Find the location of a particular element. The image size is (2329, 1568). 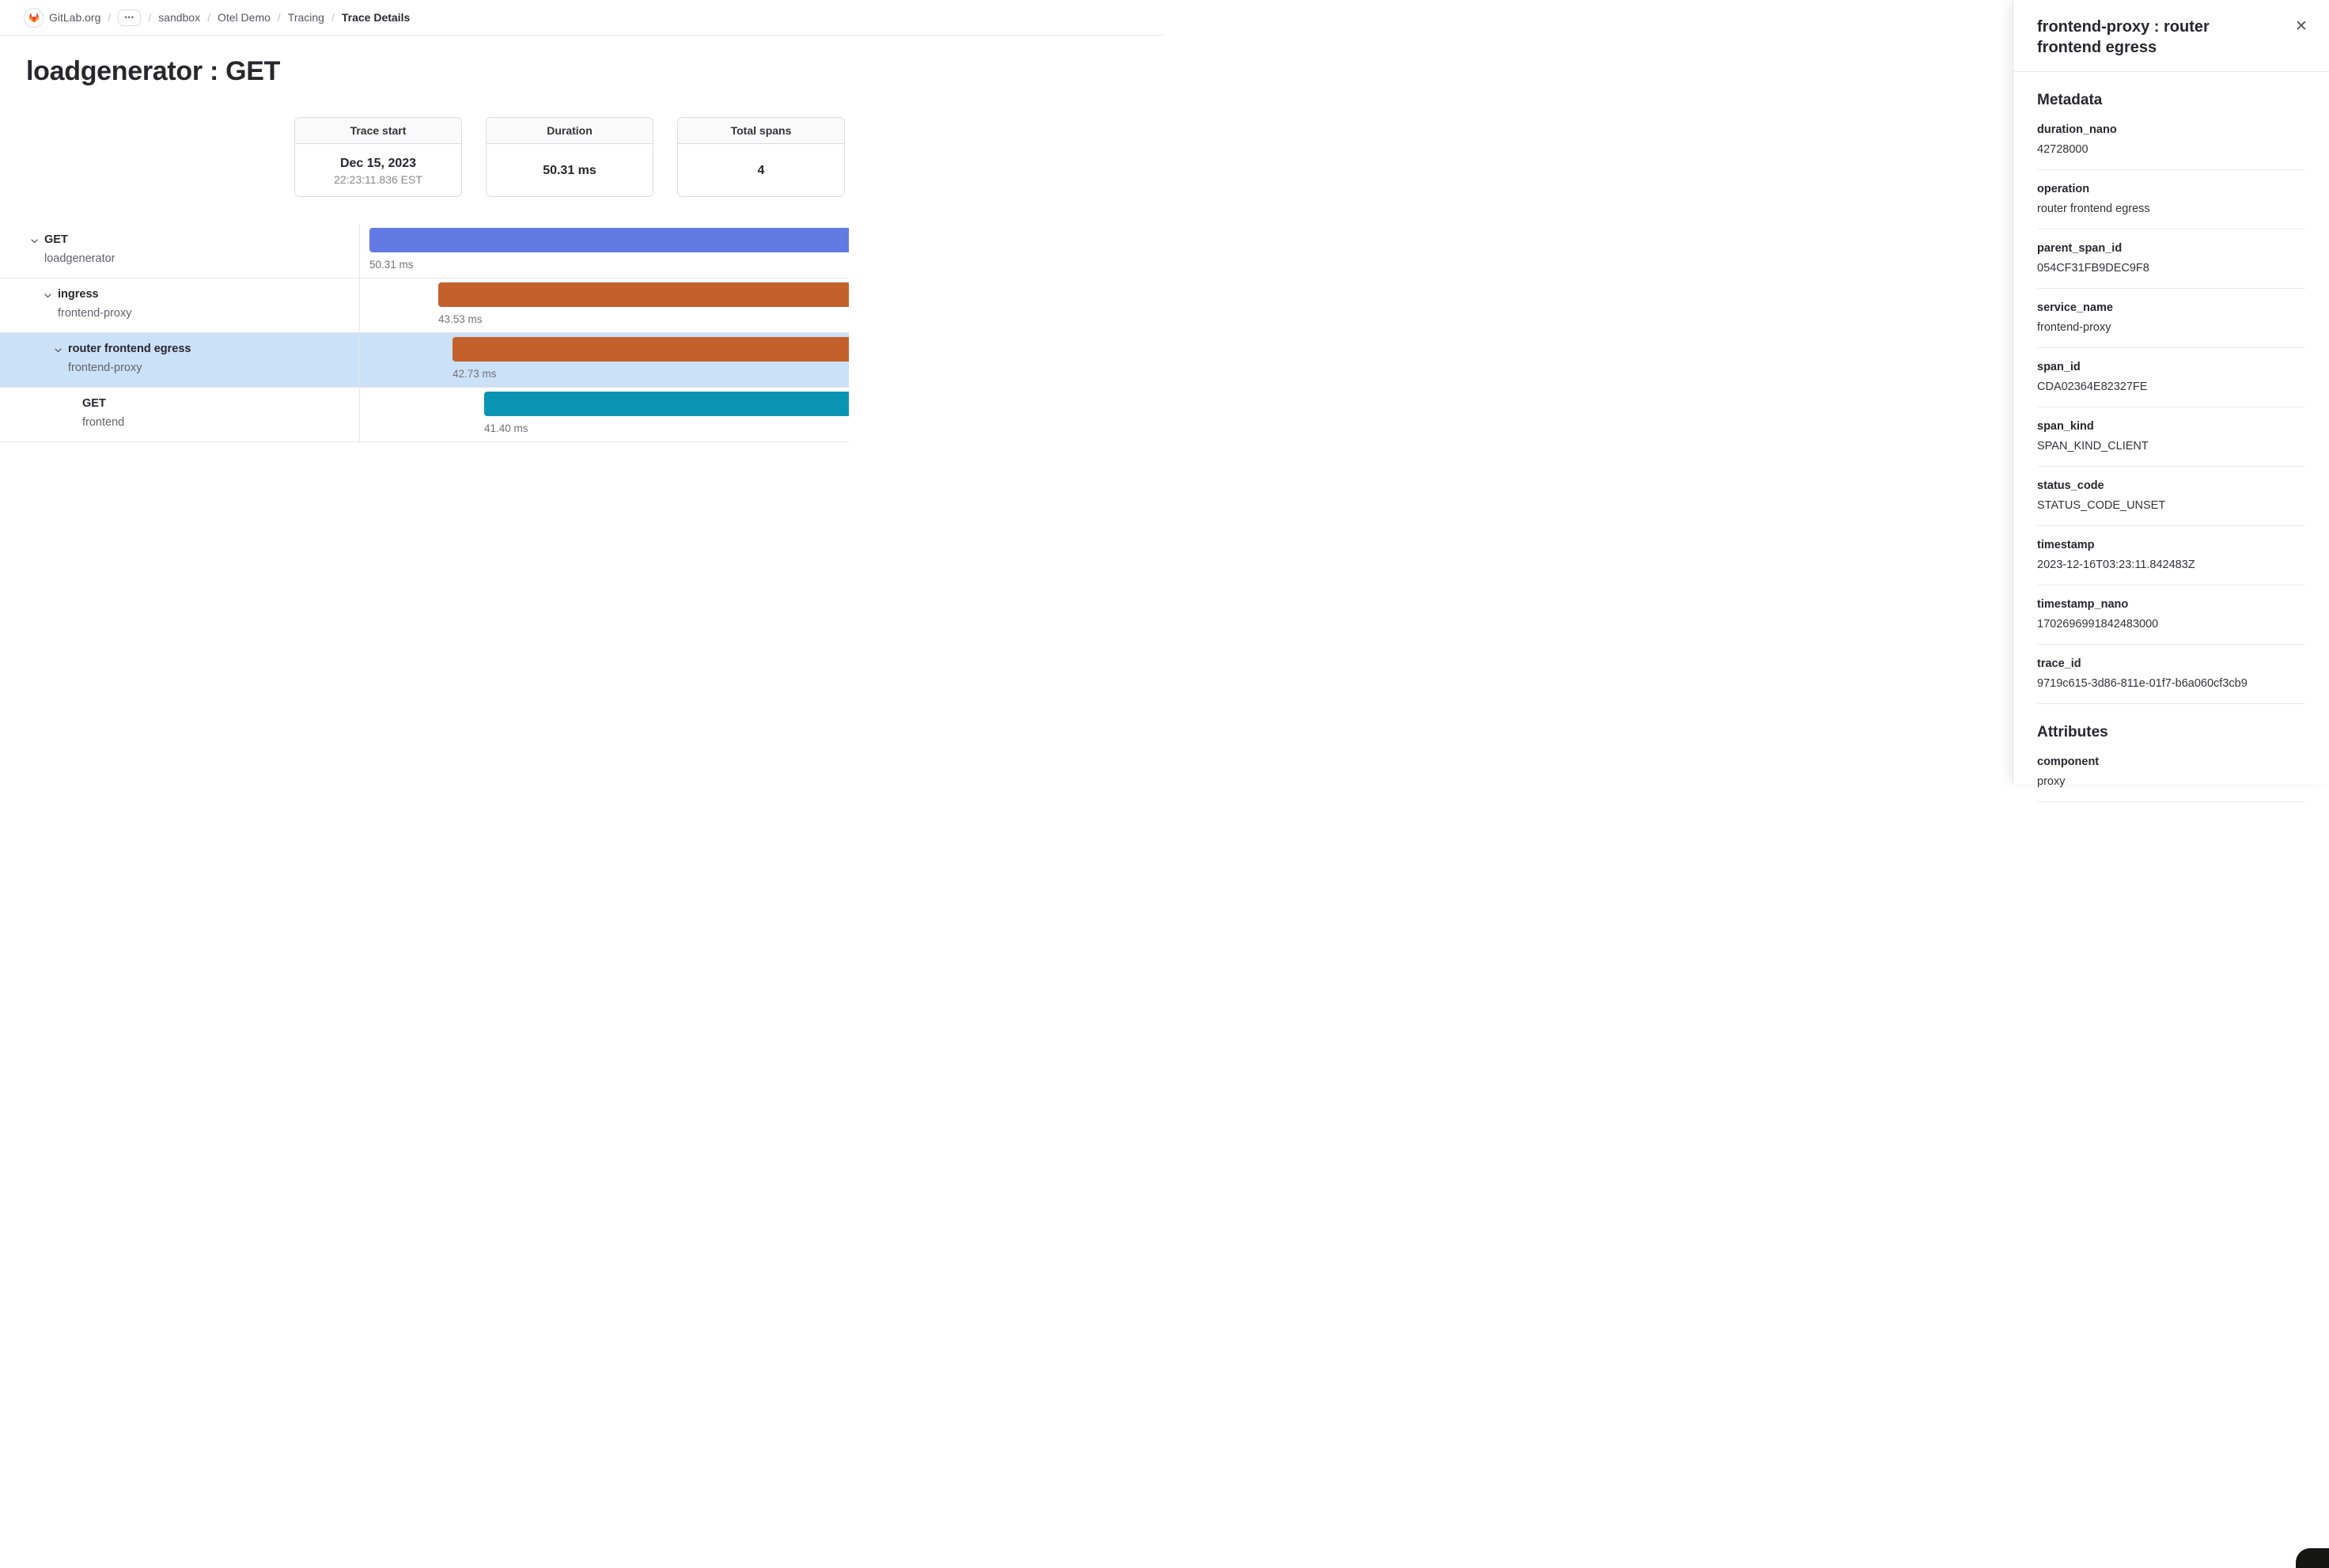

metadata-field: operation router frontend egress is located at coordinates (2171, 199).